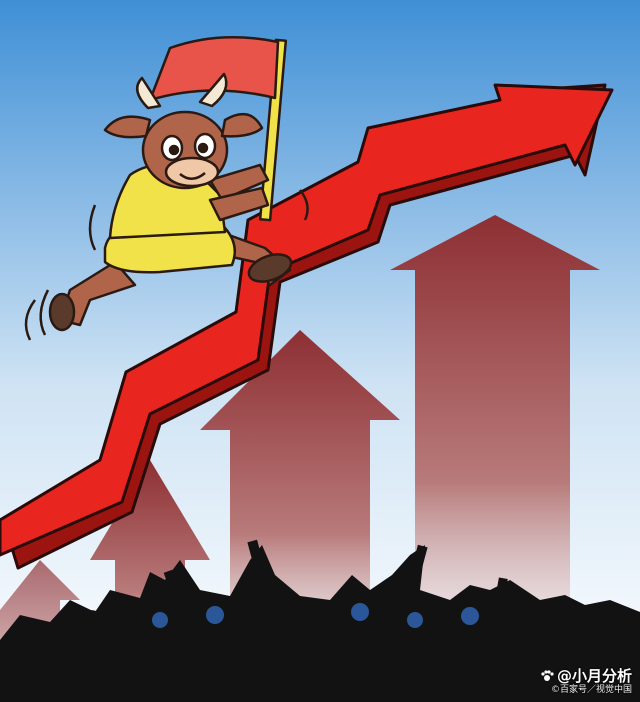  I want to click on watermark-source: ©百家号／视觉中国, so click(591, 690).